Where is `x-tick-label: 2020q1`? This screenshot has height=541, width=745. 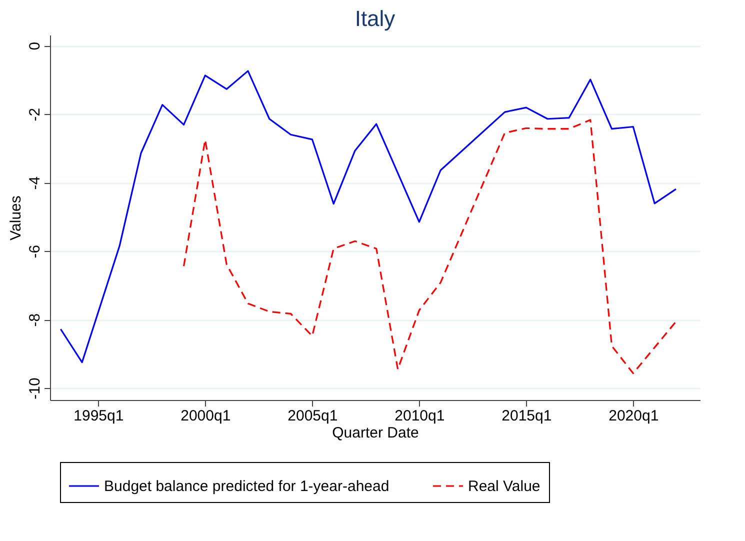
x-tick-label: 2020q1 is located at coordinates (633, 416).